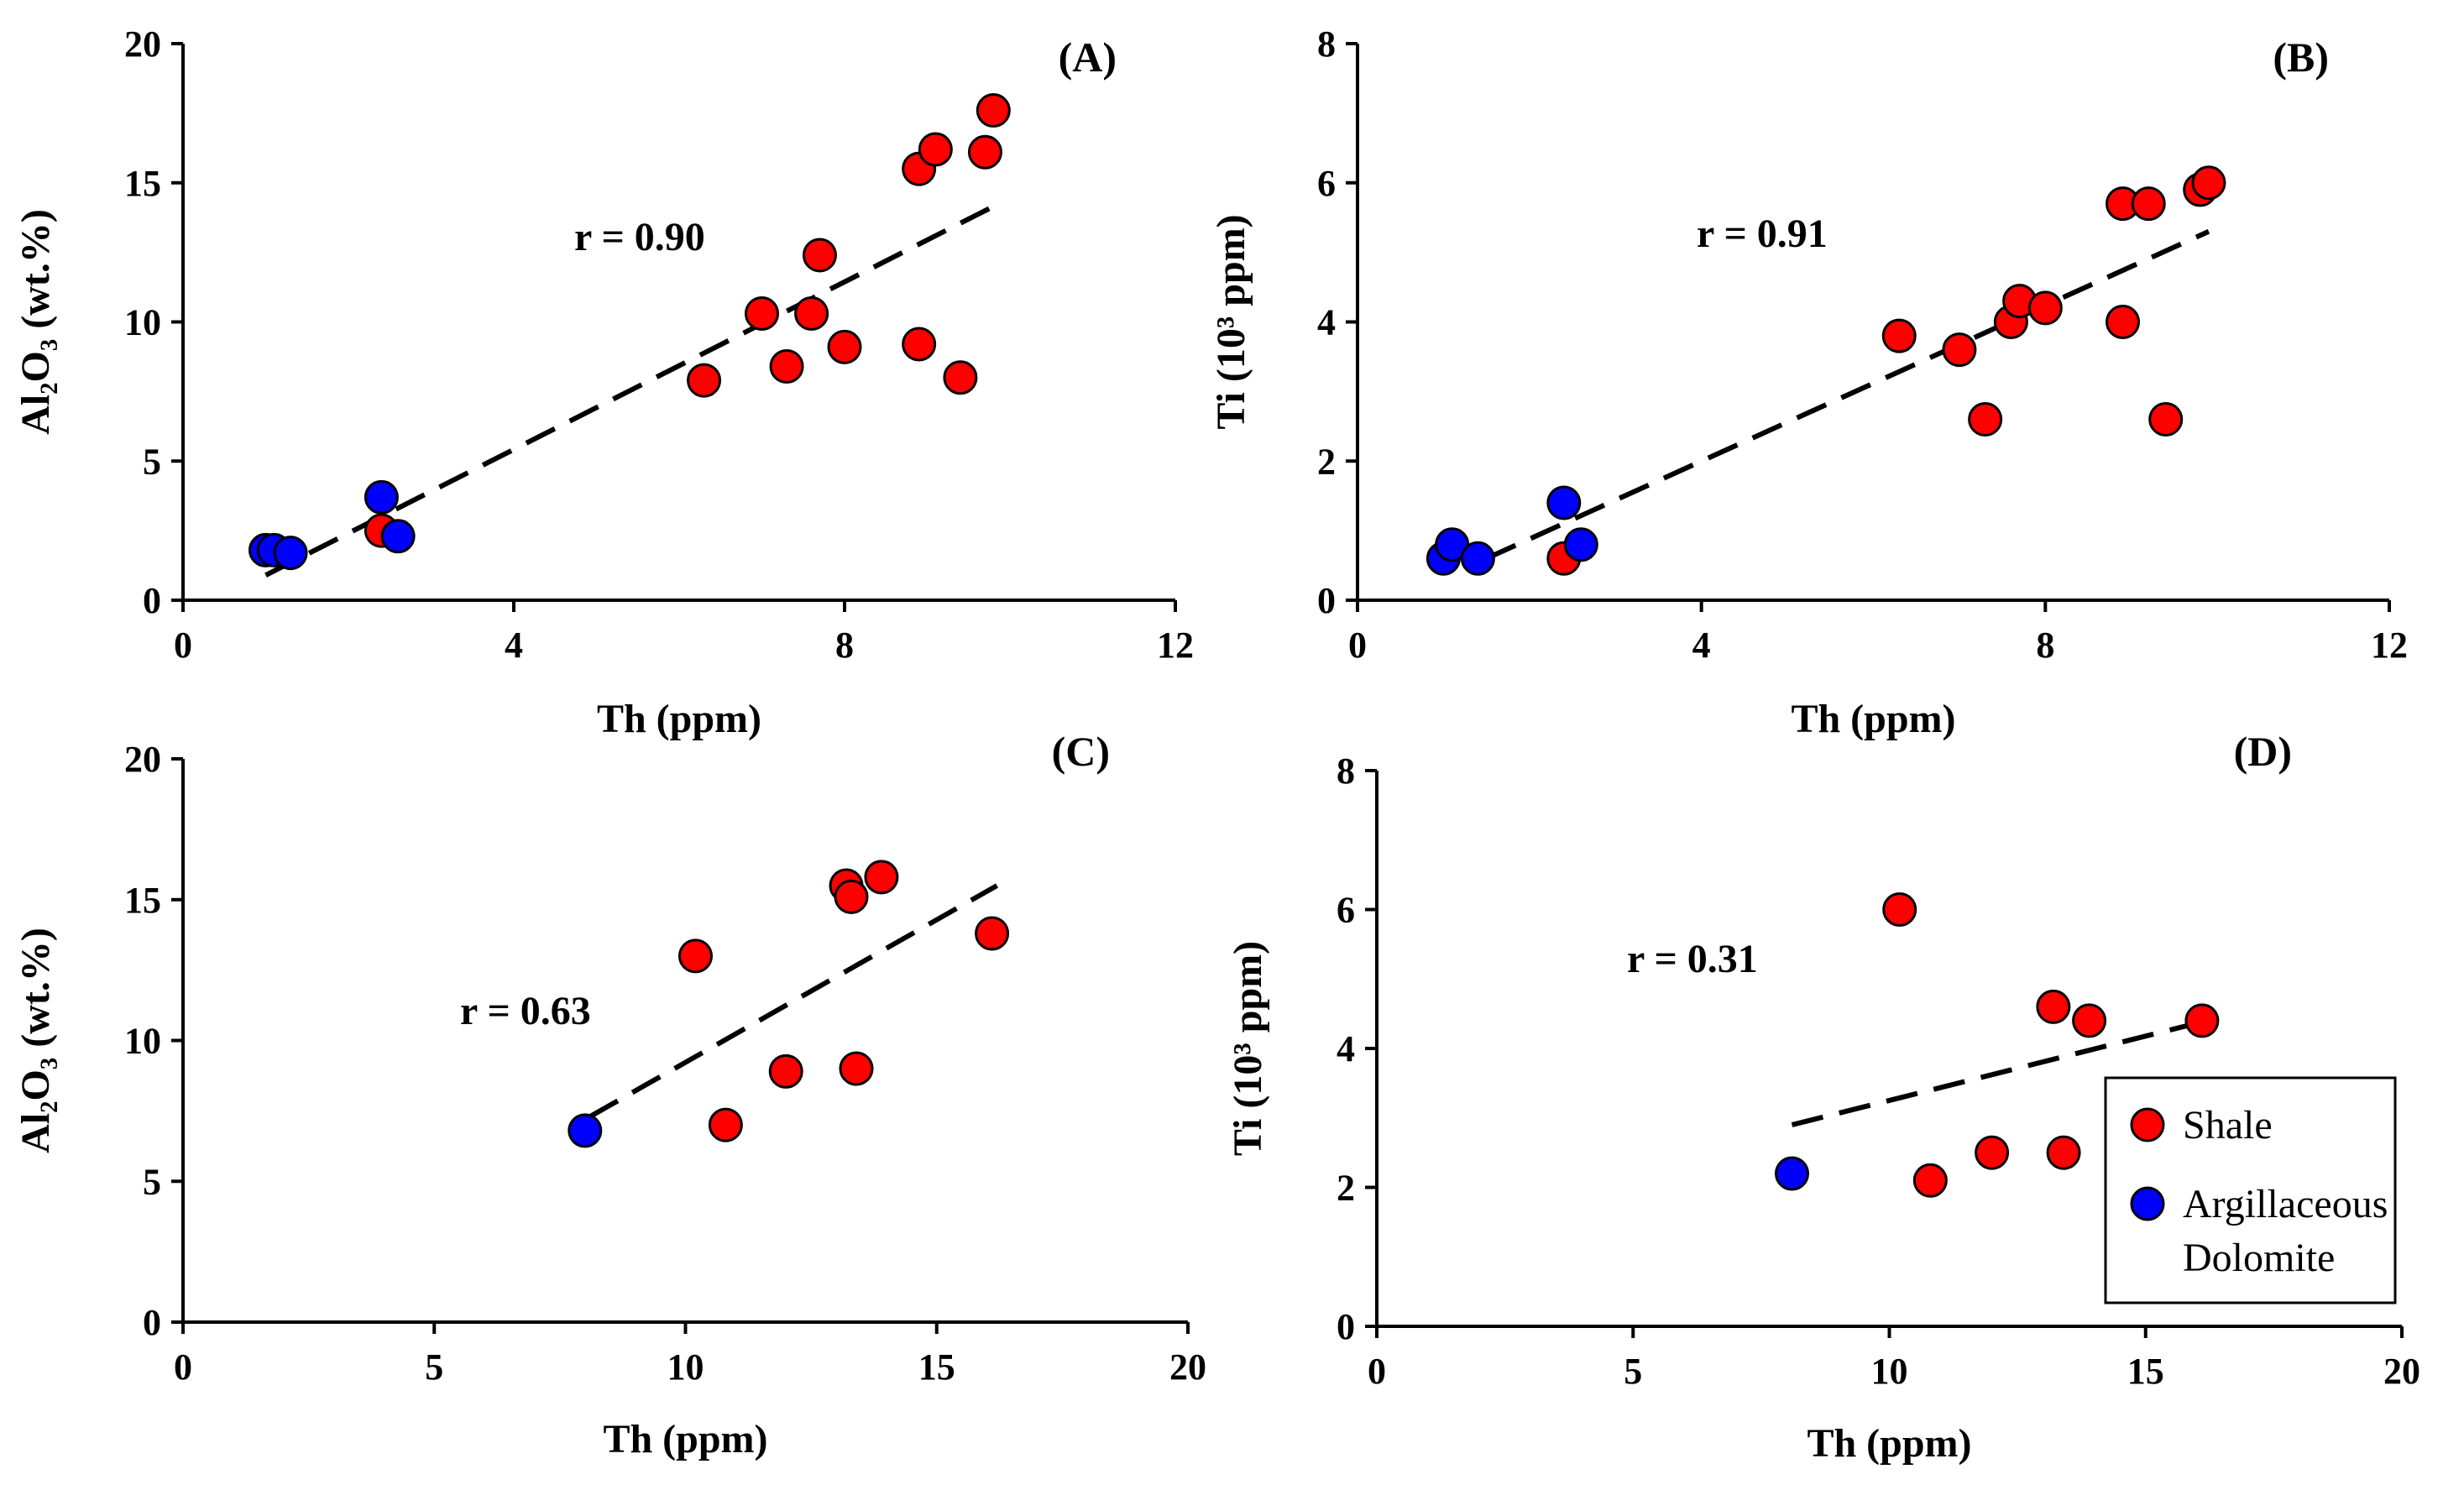 The image size is (2464, 1490). What do you see at coordinates (2147, 1203) in the screenshot?
I see `legend-marker-dolomite` at bounding box center [2147, 1203].